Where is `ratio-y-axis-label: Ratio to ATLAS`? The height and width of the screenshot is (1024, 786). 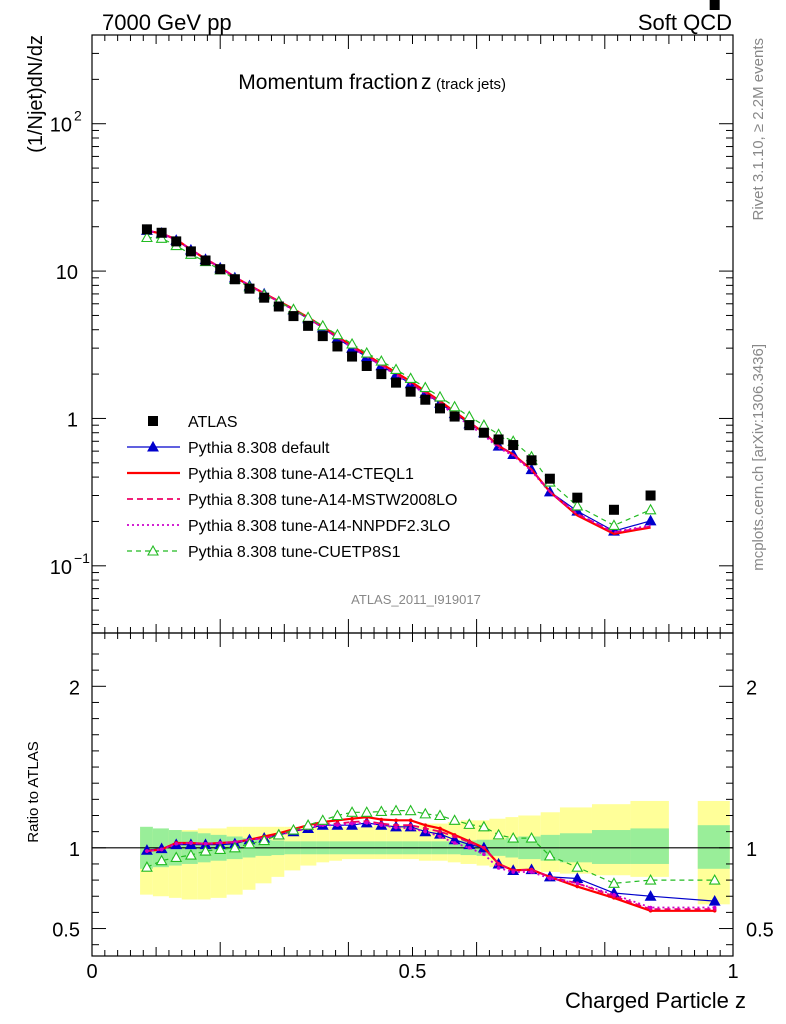 ratio-y-axis-label: Ratio to ATLAS is located at coordinates (33, 791).